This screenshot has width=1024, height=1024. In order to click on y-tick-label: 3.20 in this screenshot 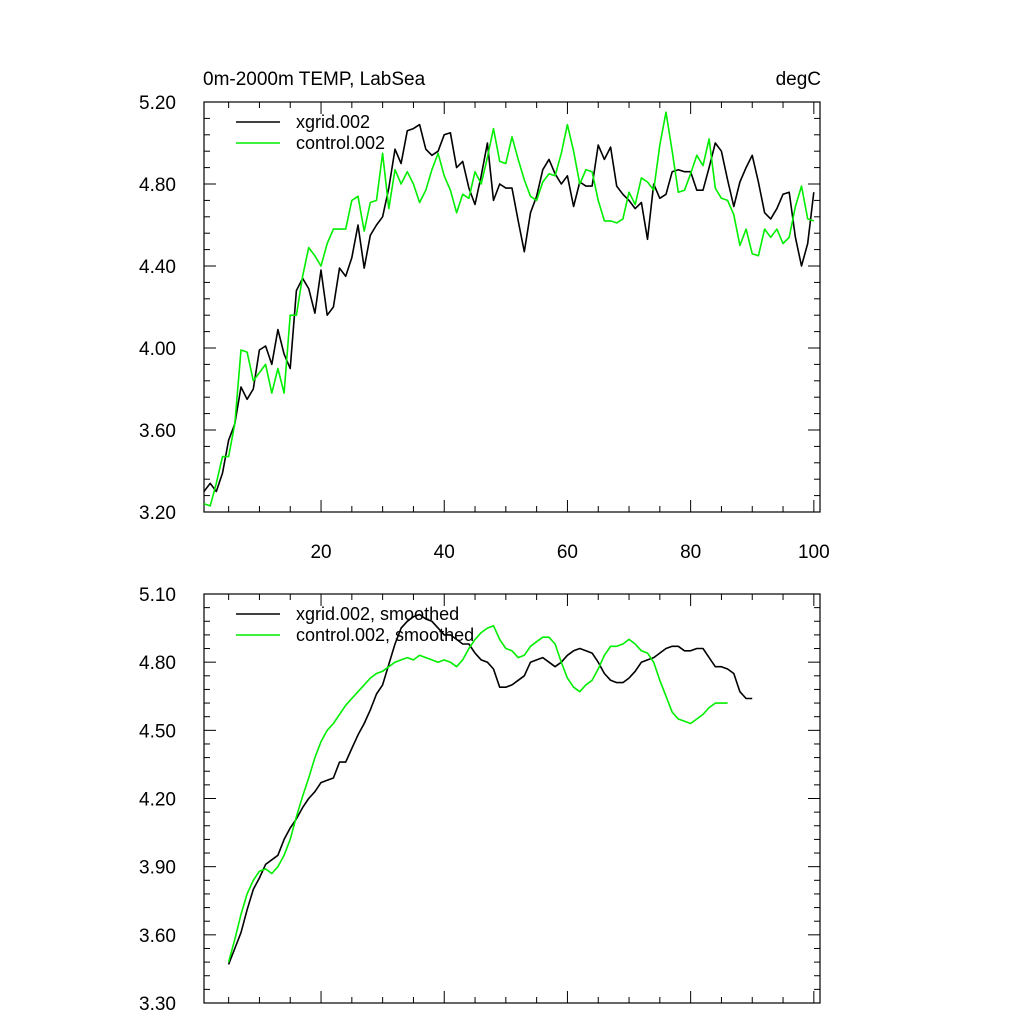, I will do `click(157, 513)`.